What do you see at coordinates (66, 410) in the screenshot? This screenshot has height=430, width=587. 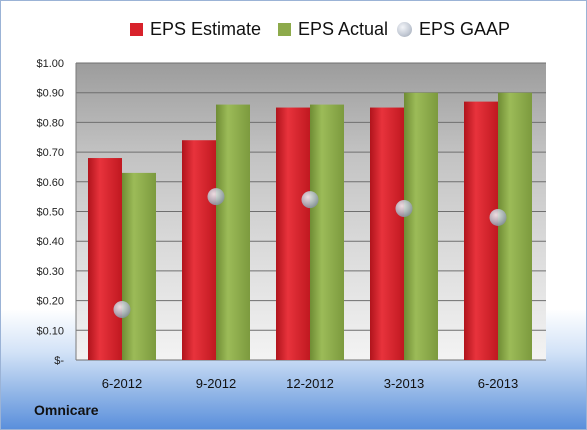 I see `company-name: Omnicare` at bounding box center [66, 410].